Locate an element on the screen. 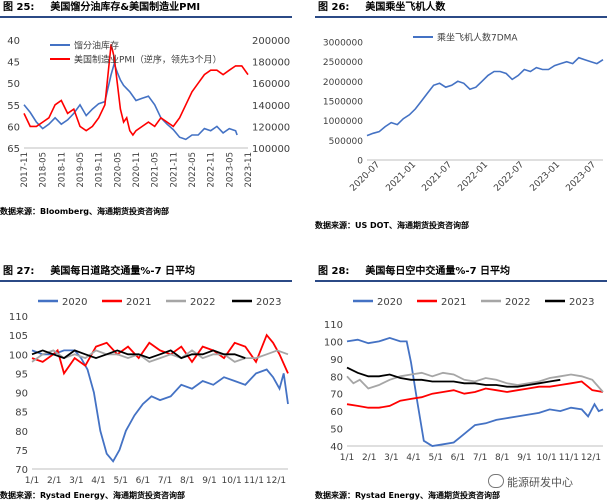  y-tick-label: 1500000 is located at coordinates (343, 103).